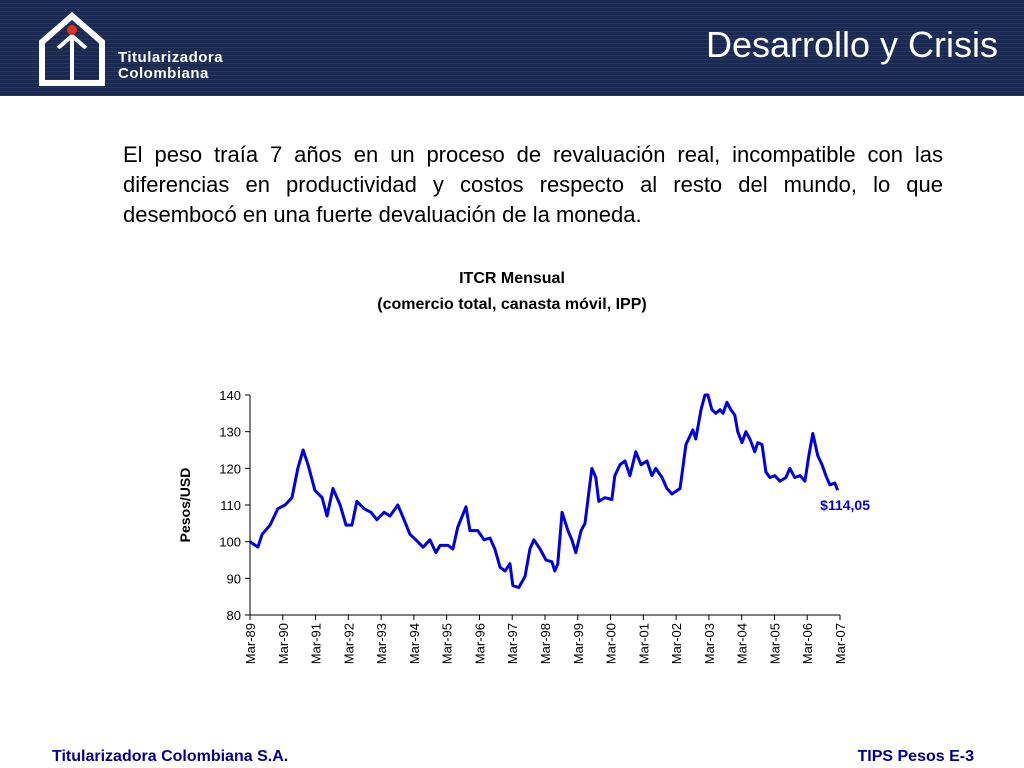 The height and width of the screenshot is (768, 1024). I want to click on x-tick-label: Mar-97, so click(512, 643).